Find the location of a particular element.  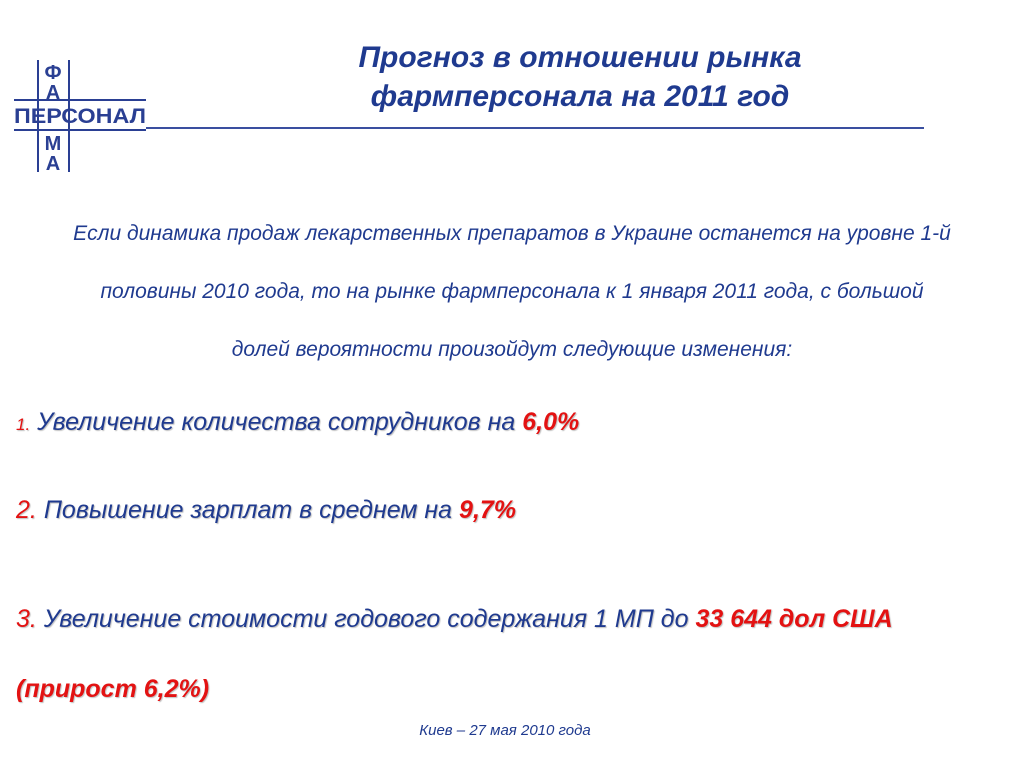

title-divider is located at coordinates (535, 128).